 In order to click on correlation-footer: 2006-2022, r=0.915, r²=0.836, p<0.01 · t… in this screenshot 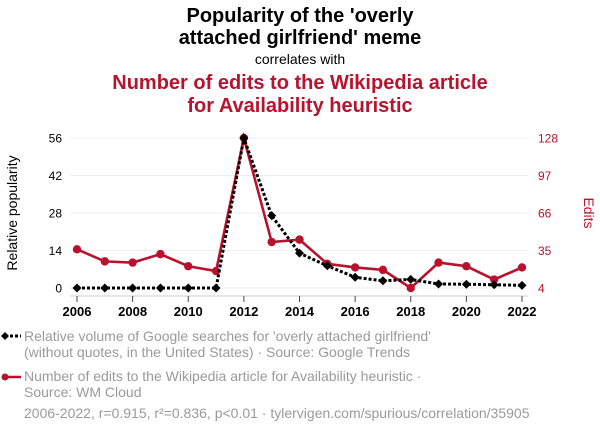, I will do `click(277, 413)`.